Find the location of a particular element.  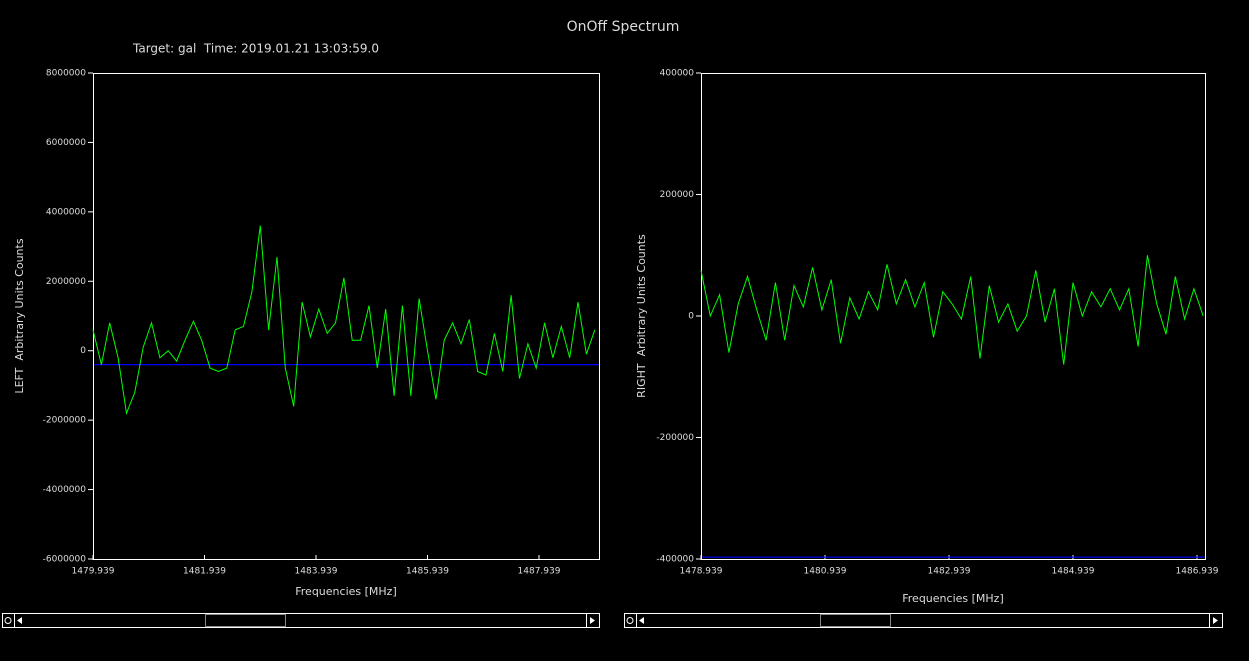

y-tick-label: -400000 is located at coordinates (675, 560).